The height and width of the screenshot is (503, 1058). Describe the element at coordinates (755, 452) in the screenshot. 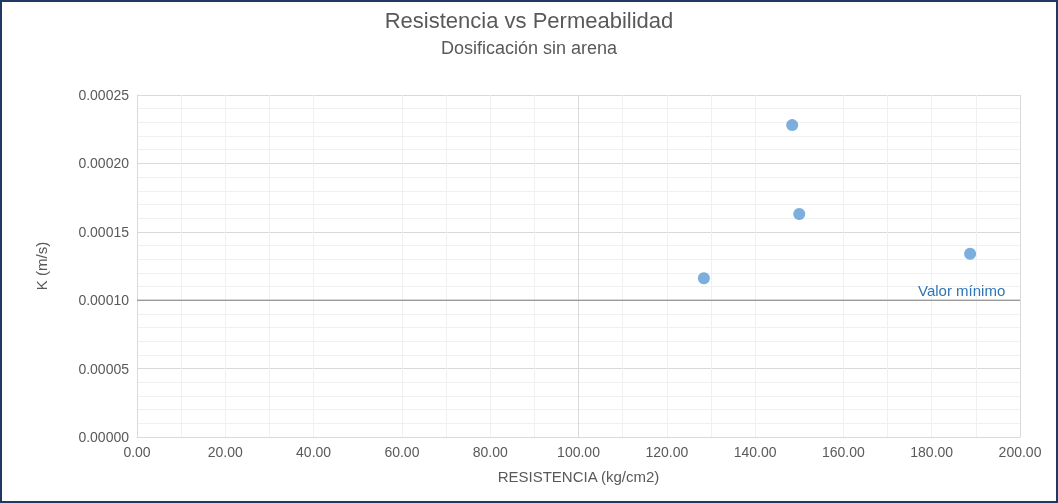

I see `x-tick-label: 140.00` at that location.